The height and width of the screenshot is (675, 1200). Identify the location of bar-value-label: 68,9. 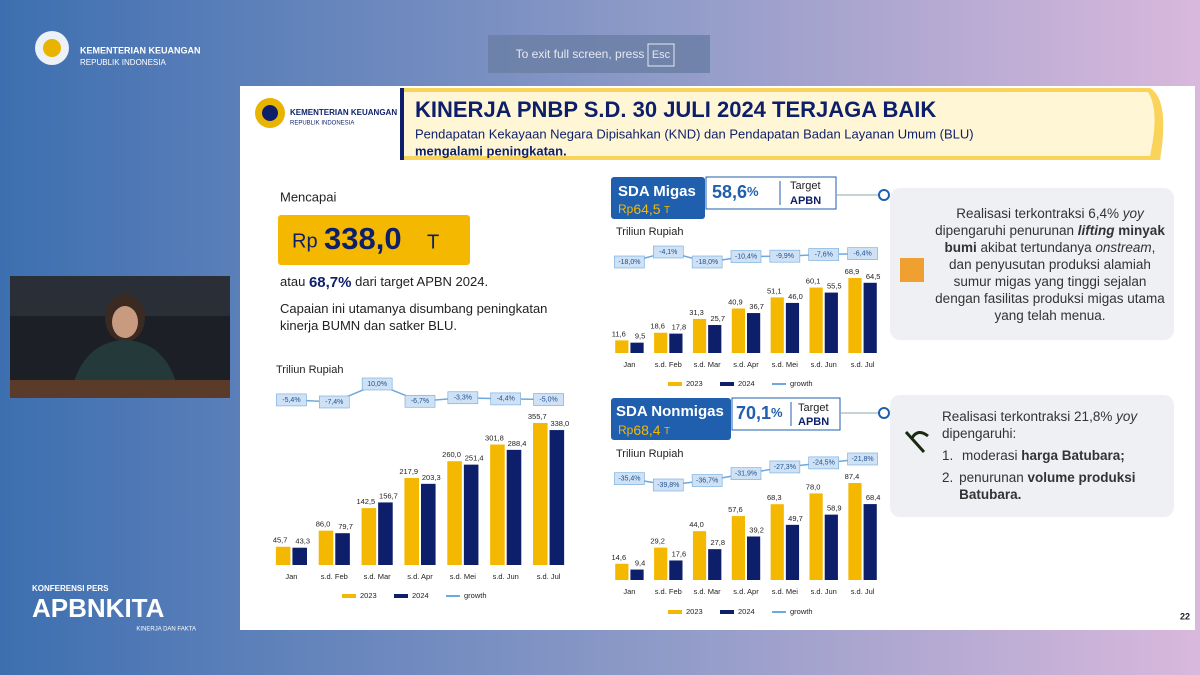
(852, 271).